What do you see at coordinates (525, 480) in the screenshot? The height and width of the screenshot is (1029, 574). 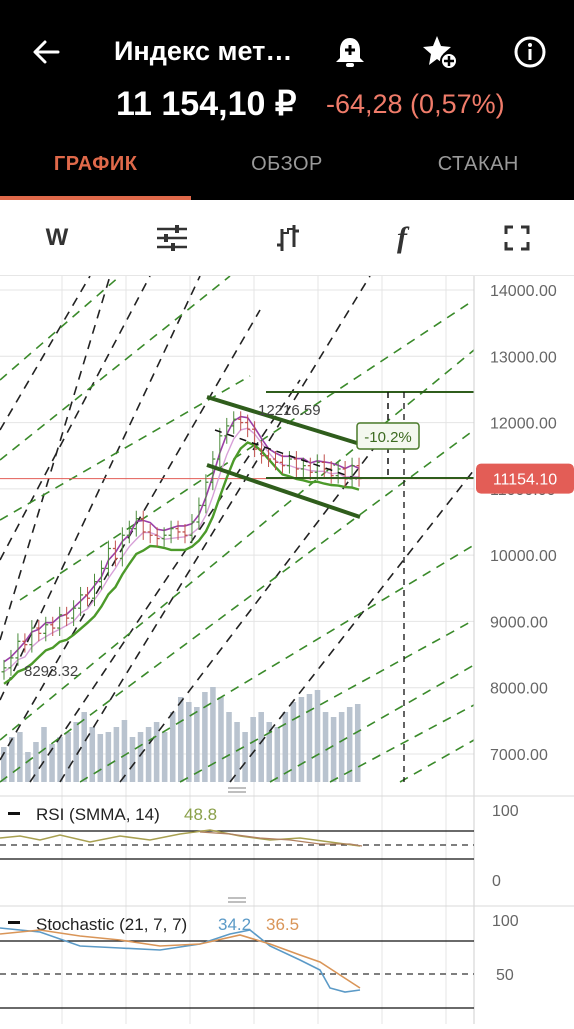 I see `current-price-tag-label: 11154.10` at bounding box center [525, 480].